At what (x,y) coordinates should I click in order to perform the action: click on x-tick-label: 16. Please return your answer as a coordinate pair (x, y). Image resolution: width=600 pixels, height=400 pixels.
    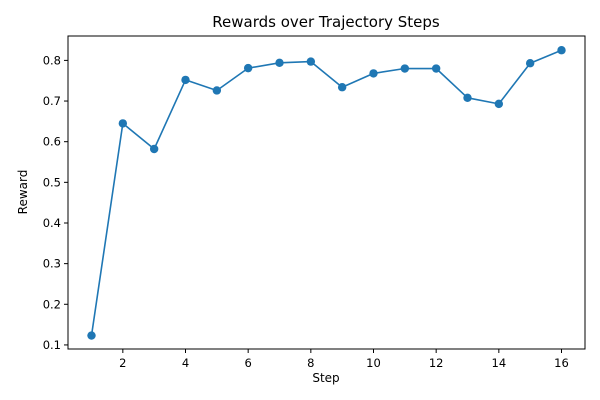
    Looking at the image, I should click on (561, 363).